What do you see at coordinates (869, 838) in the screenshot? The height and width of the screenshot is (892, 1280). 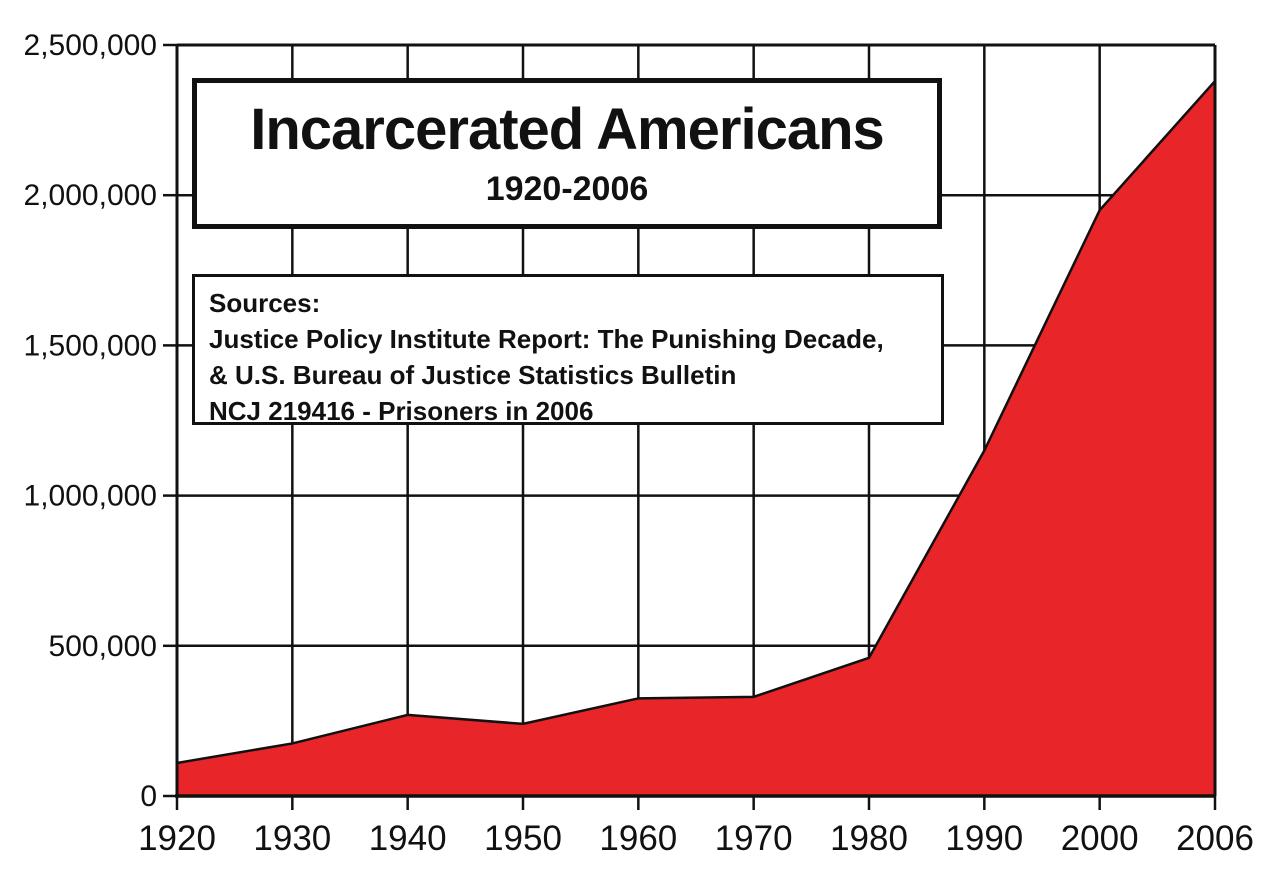 I see `x-tick-label: 1980` at bounding box center [869, 838].